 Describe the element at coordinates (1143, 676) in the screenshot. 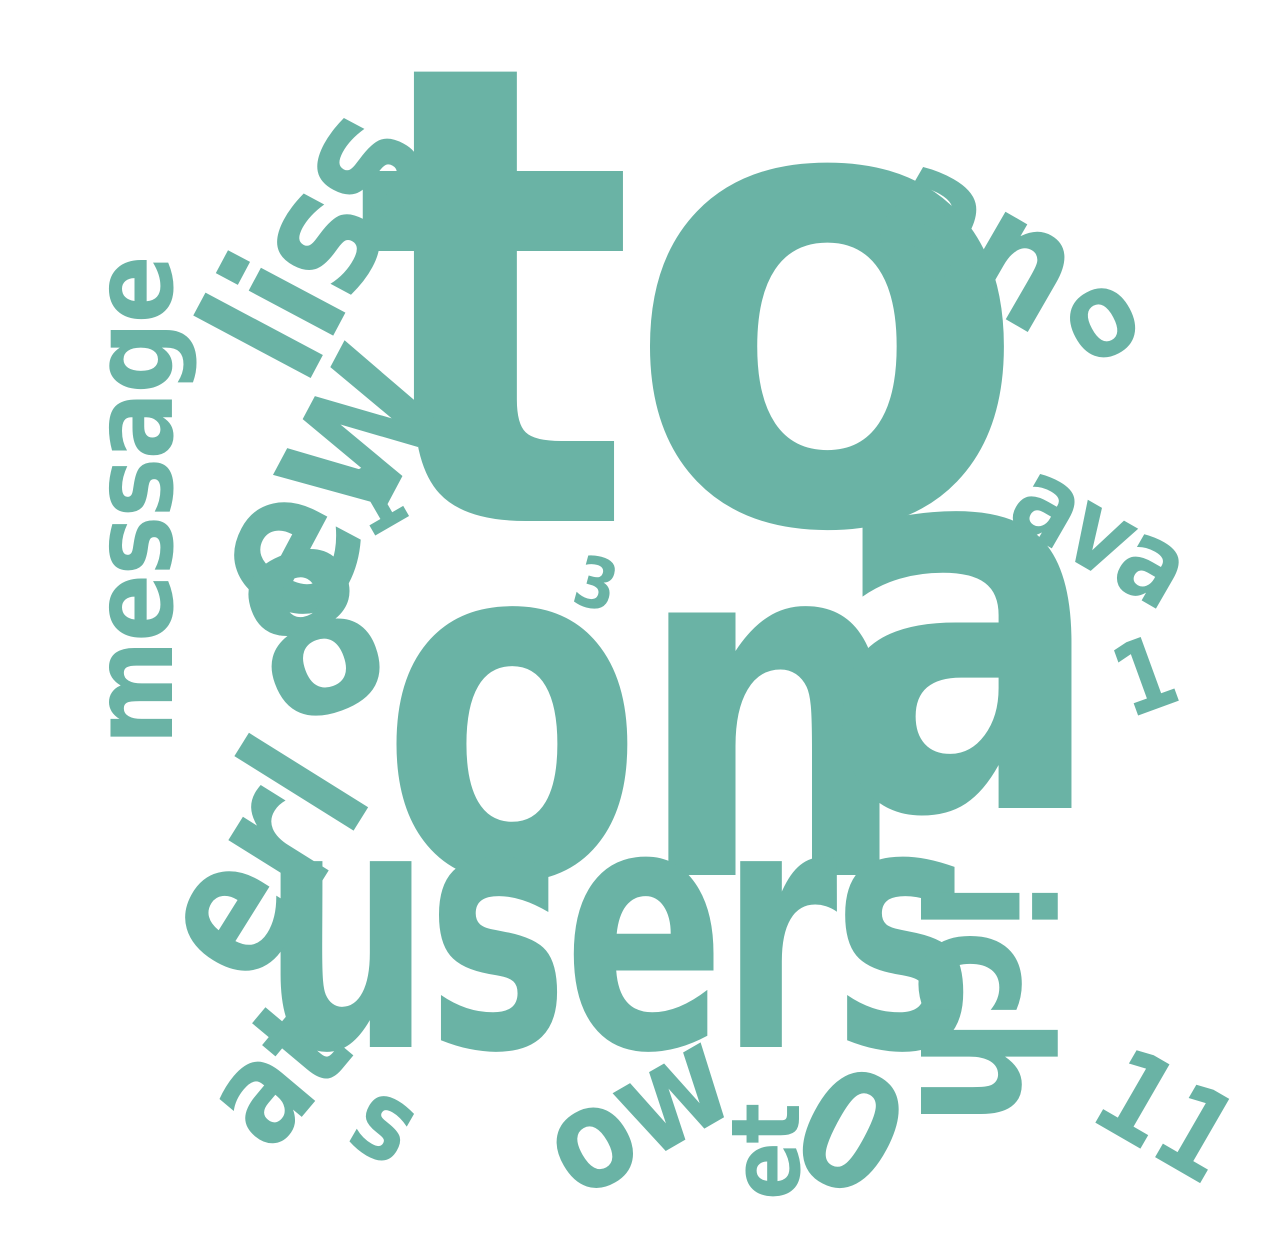

I see `word-1-right: 1` at that location.